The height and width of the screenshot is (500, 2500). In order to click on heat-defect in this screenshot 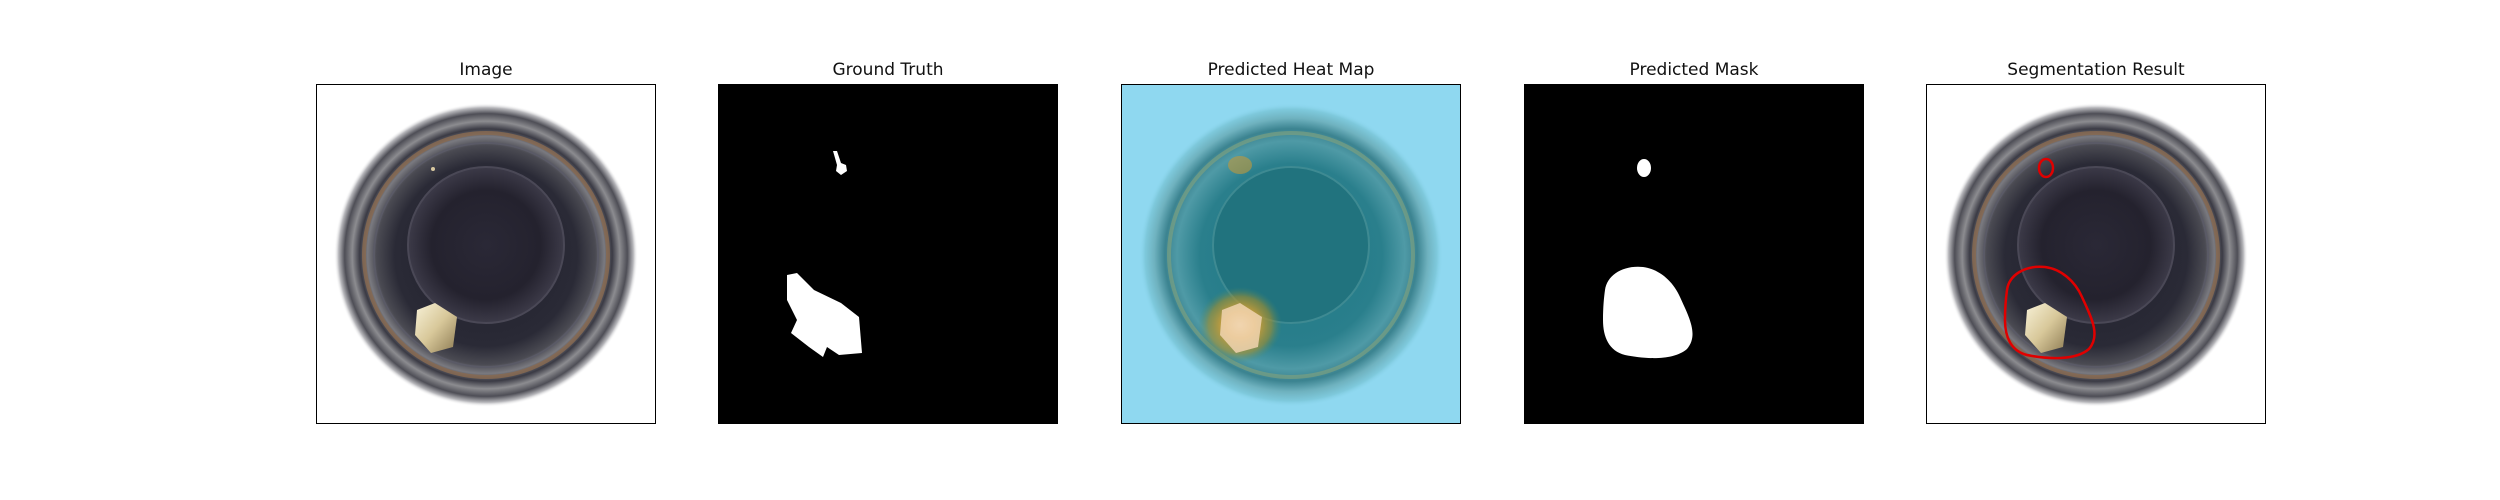, I will do `click(1241, 328)`.